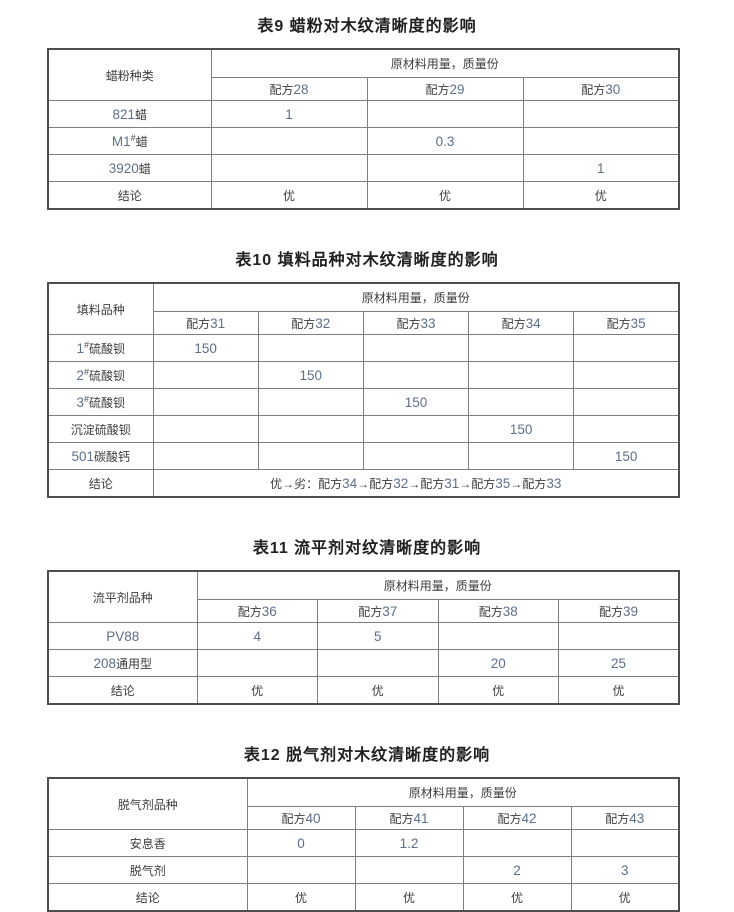 The image size is (734, 912). I want to click on numeric-text: 821, so click(123, 114).